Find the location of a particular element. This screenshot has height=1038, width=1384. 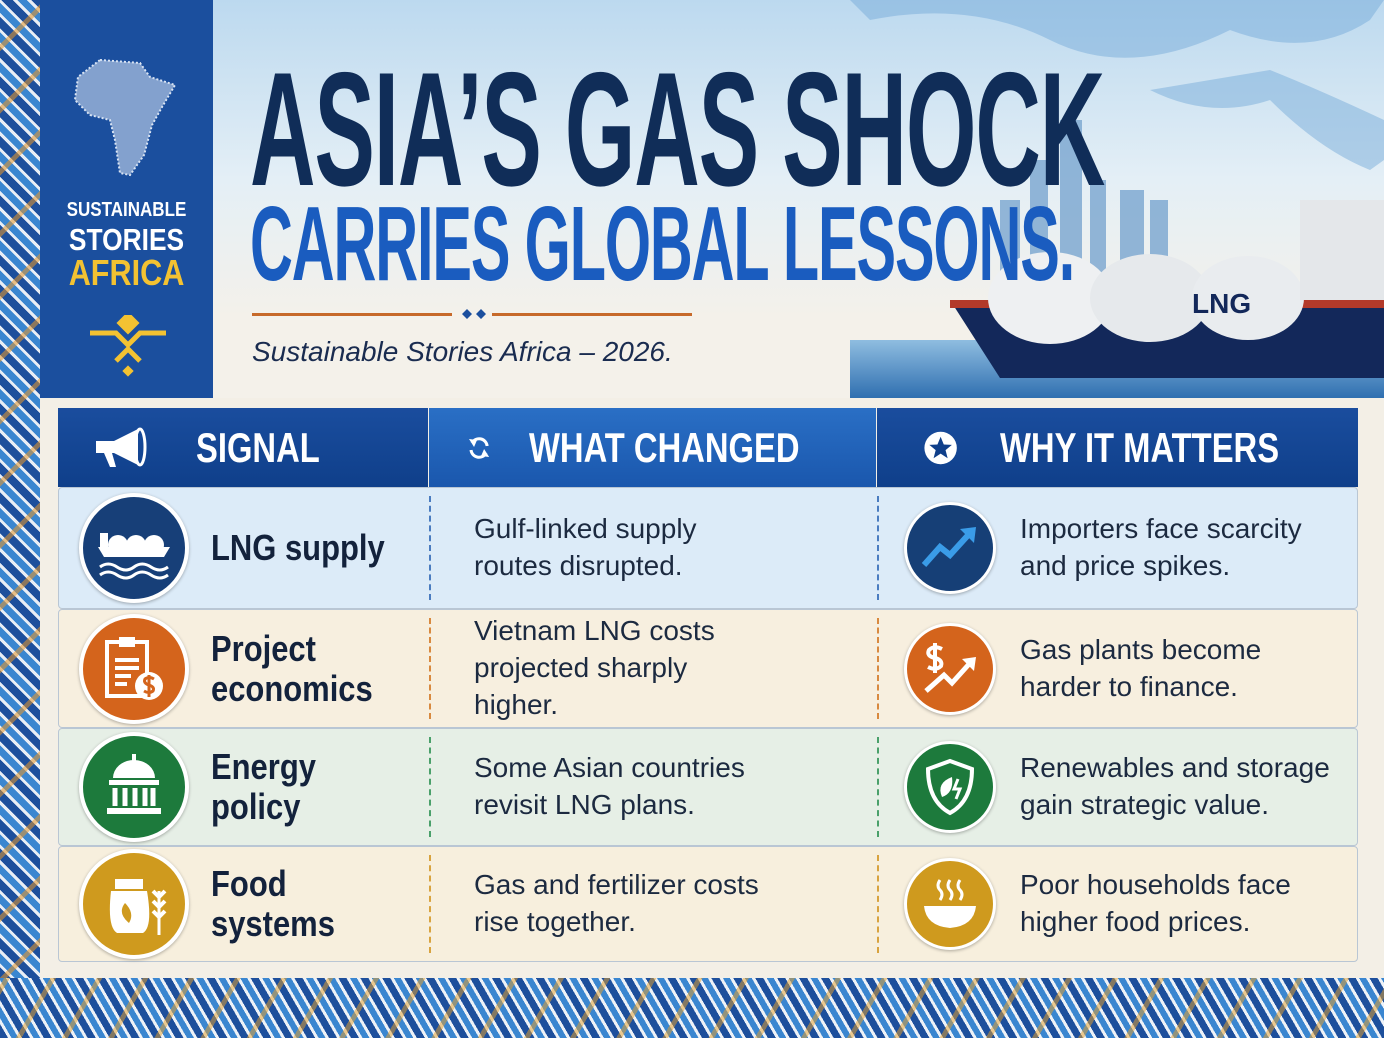

tribal-pattern-border-bottom is located at coordinates (692, 1008).